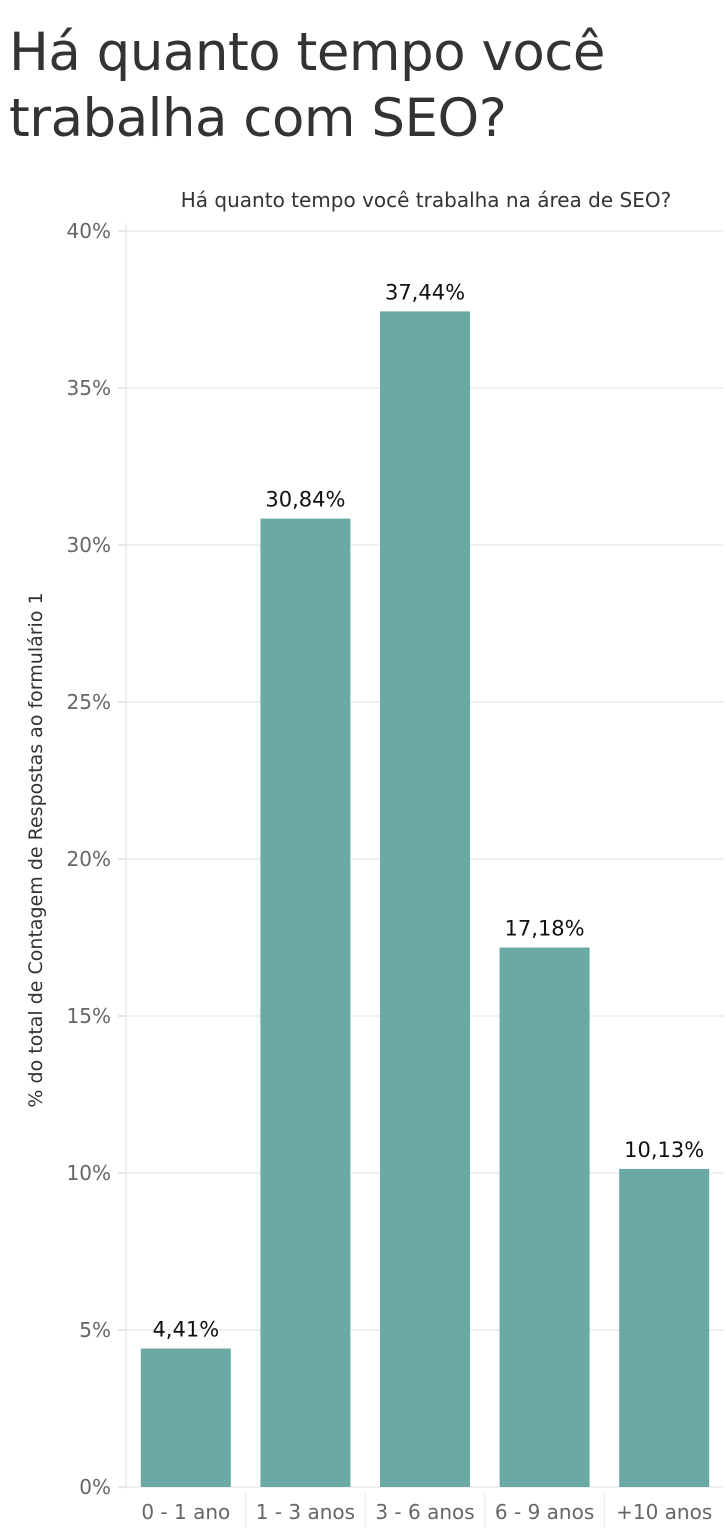  Describe the element at coordinates (185, 1330) in the screenshot. I see `data-label: 4,41%` at that location.